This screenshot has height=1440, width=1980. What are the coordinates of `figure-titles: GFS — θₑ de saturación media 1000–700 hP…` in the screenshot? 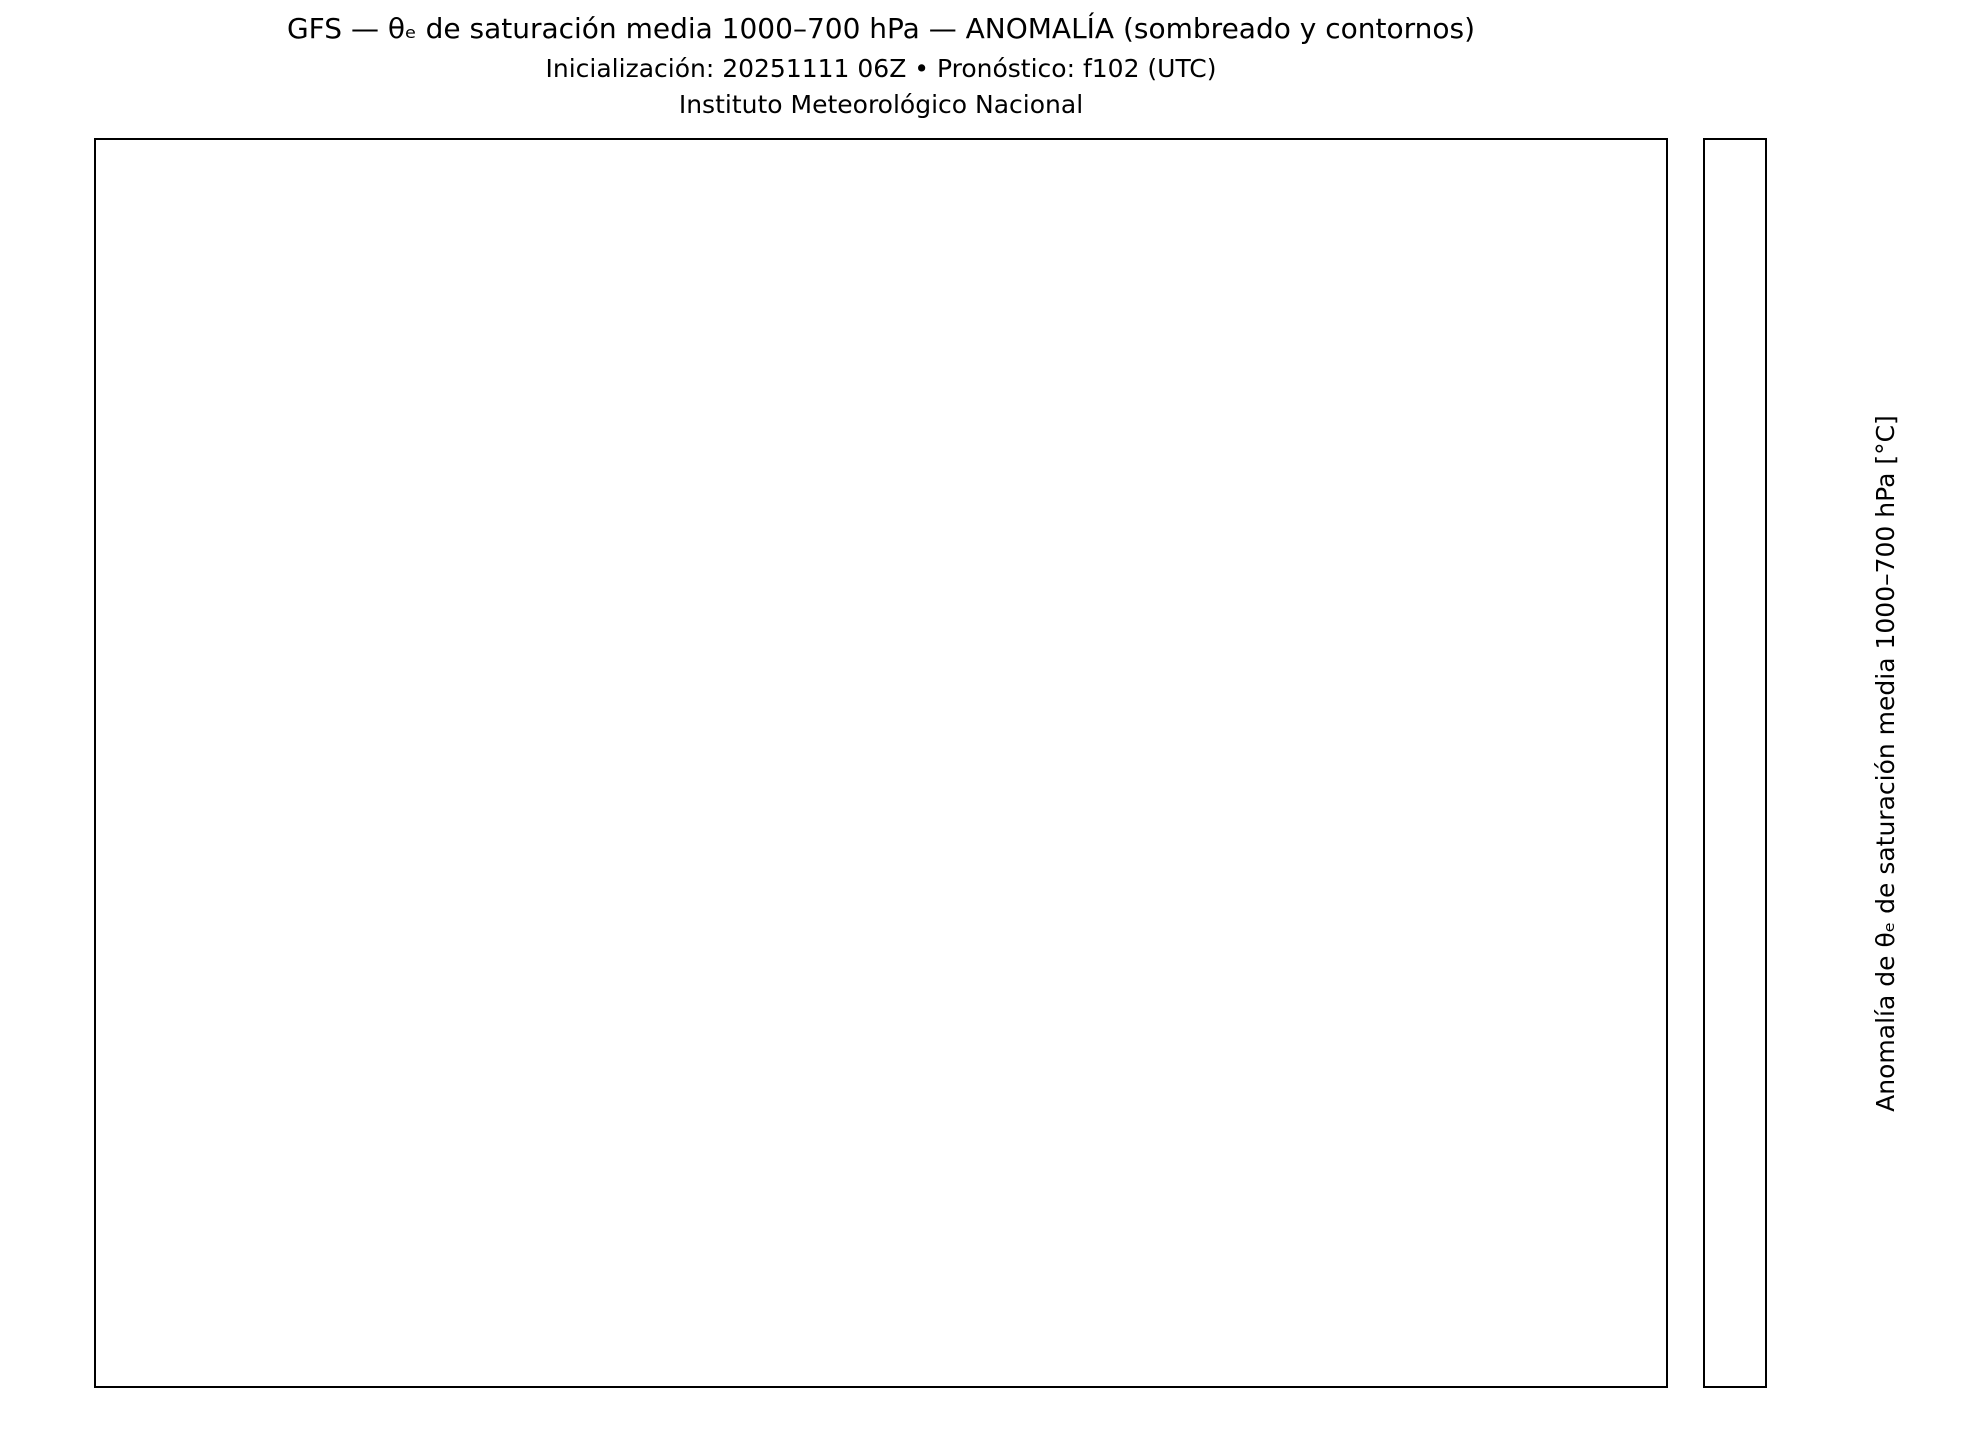 It's located at (881, 69).